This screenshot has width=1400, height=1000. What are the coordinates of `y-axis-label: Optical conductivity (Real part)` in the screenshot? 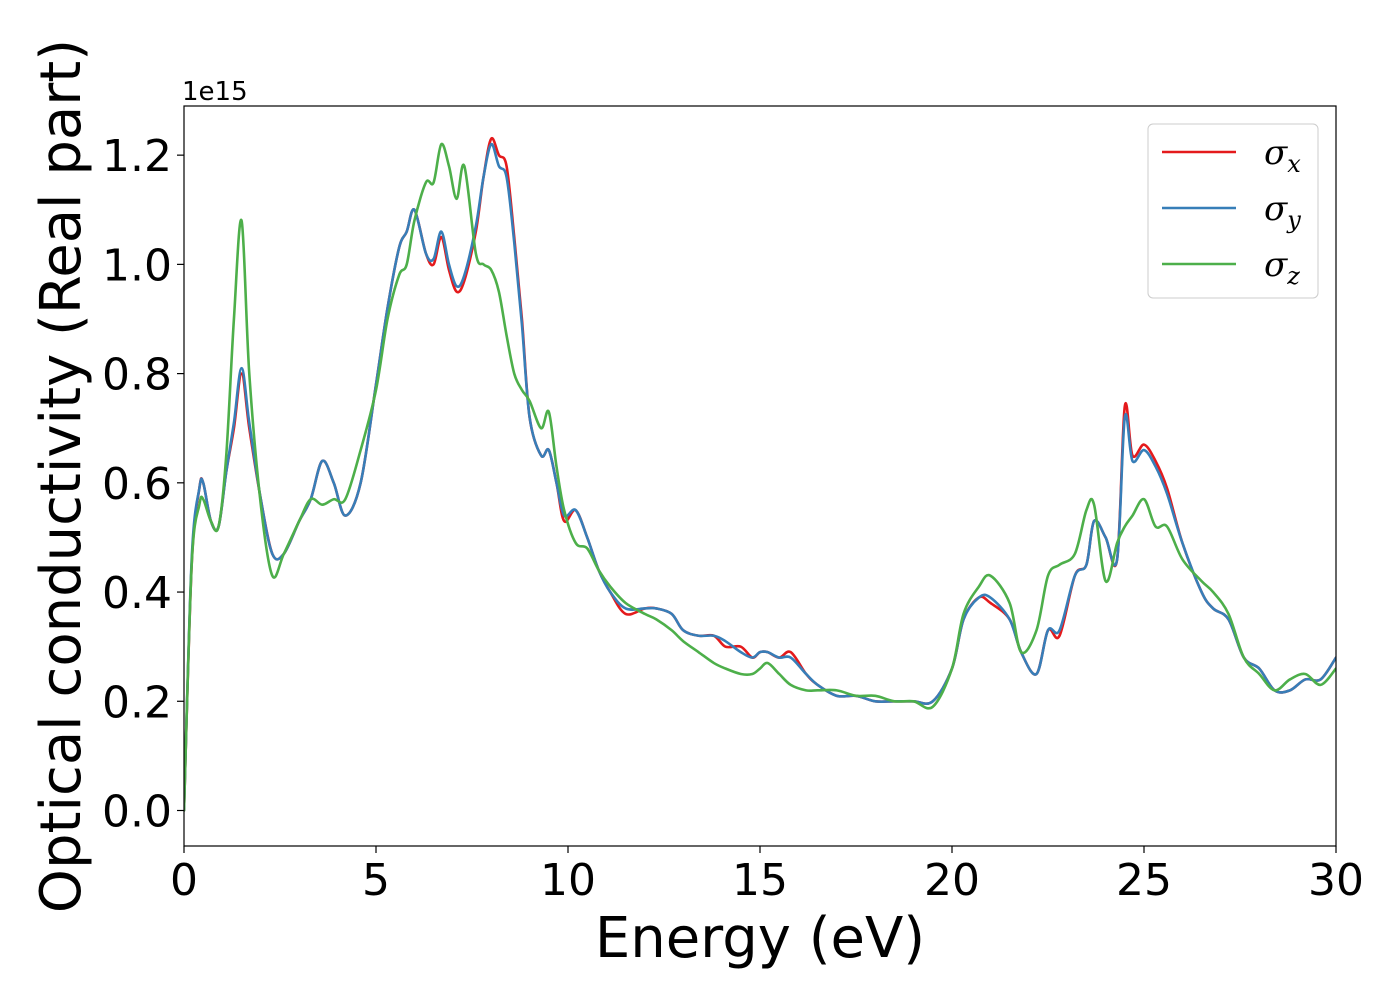 It's located at (61, 476).